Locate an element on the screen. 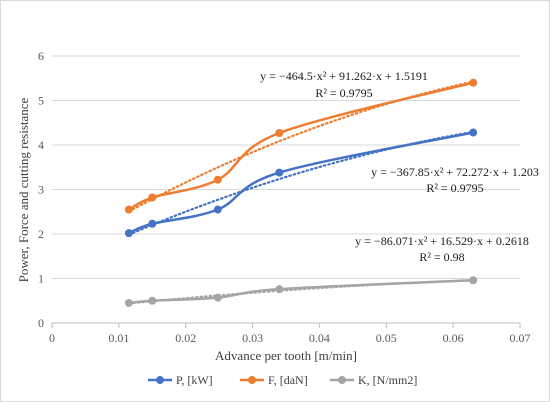 The height and width of the screenshot is (402, 550). legend-label-k: K, [N/mm2] is located at coordinates (387, 380).